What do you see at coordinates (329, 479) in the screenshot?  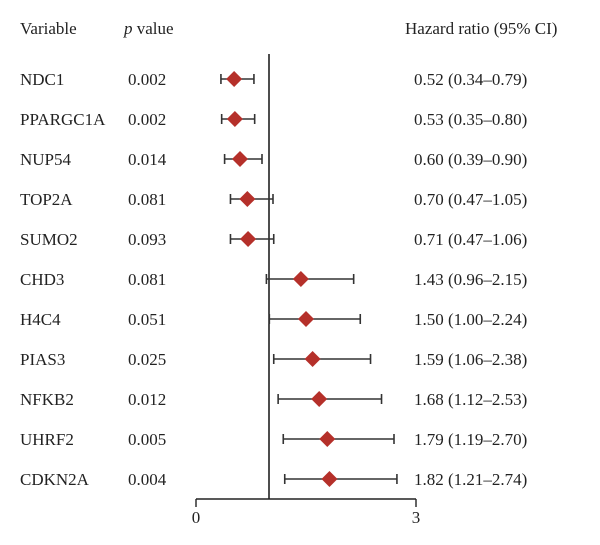 I see `hr-marker-cdkn2a` at bounding box center [329, 479].